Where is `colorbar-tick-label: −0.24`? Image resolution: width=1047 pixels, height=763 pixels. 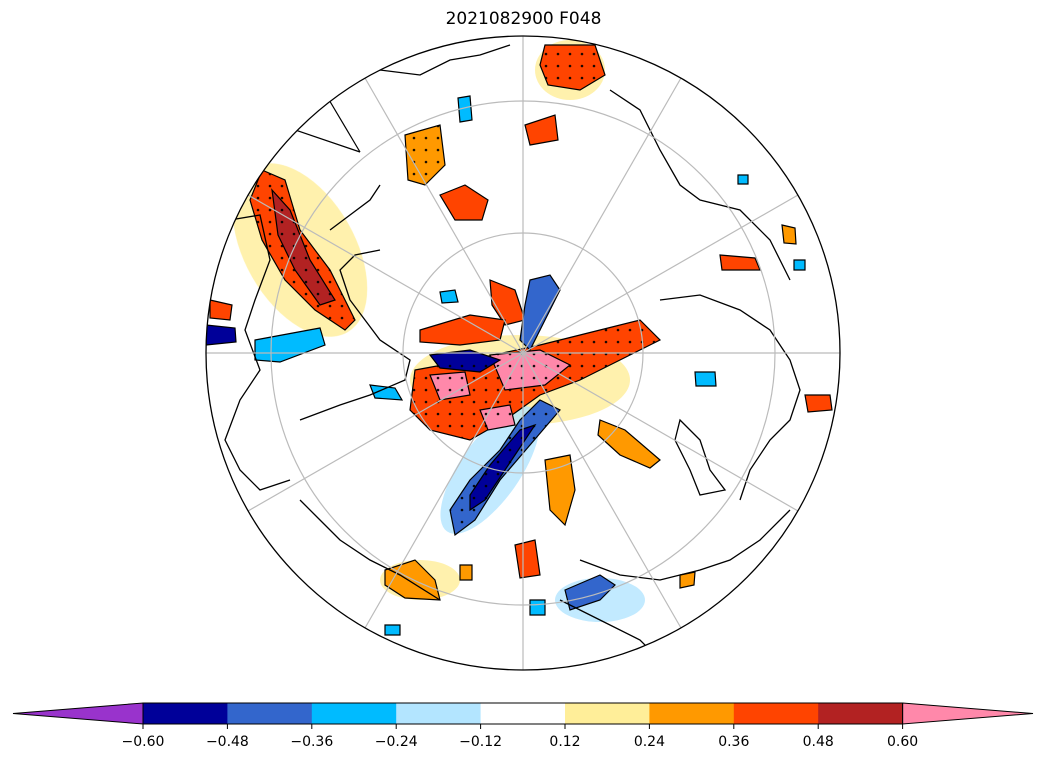
colorbar-tick-label: −0.24 is located at coordinates (396, 742).